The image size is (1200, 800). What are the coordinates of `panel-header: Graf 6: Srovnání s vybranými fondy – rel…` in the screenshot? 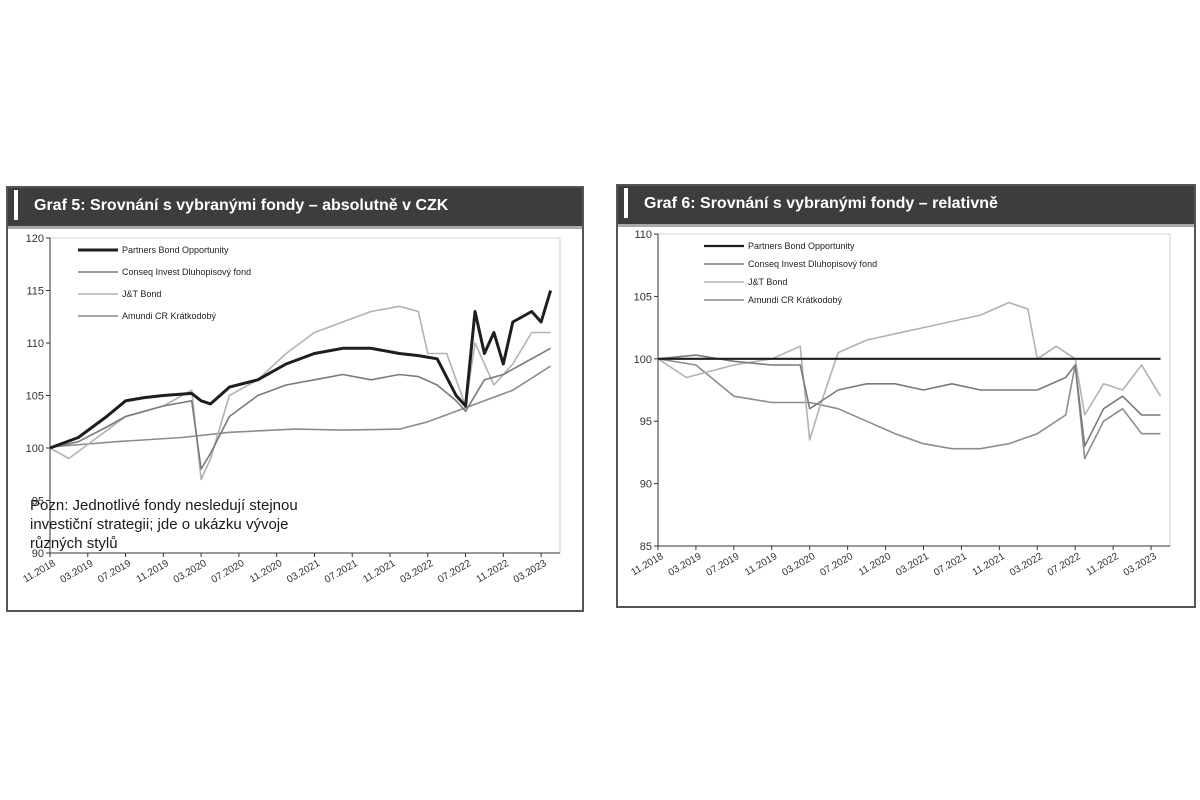 It's located at (906, 206).